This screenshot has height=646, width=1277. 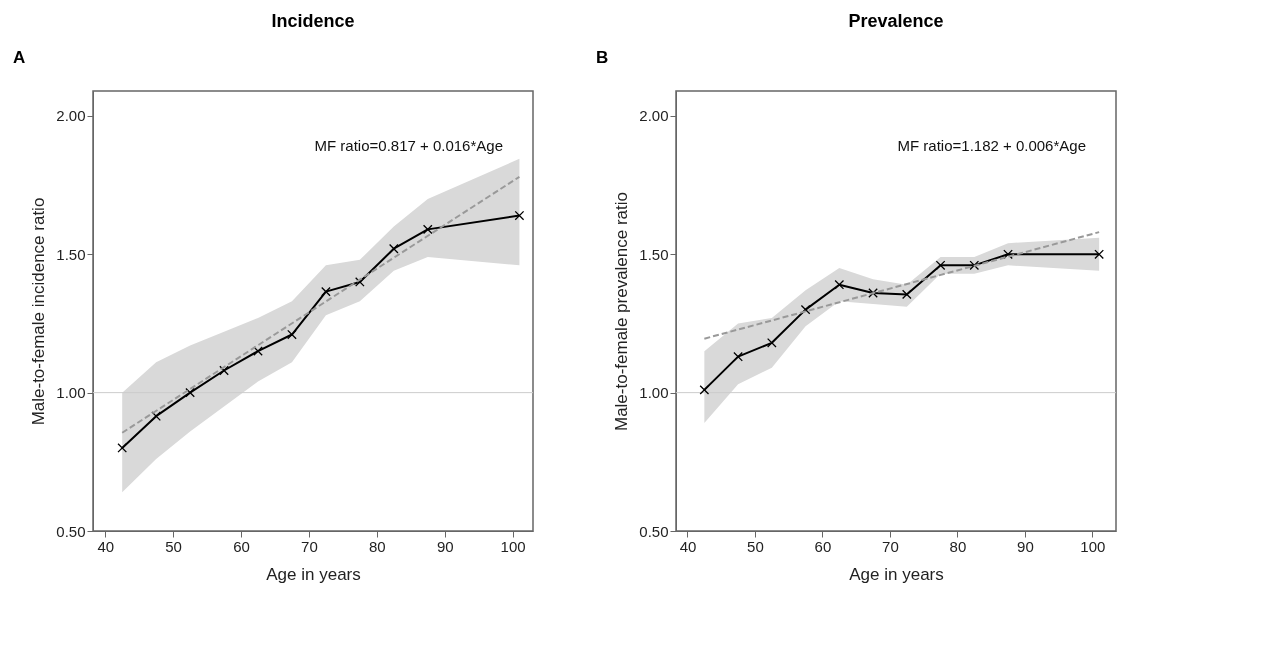 What do you see at coordinates (313, 21) in the screenshot?
I see `chart-title: Incidence` at bounding box center [313, 21].